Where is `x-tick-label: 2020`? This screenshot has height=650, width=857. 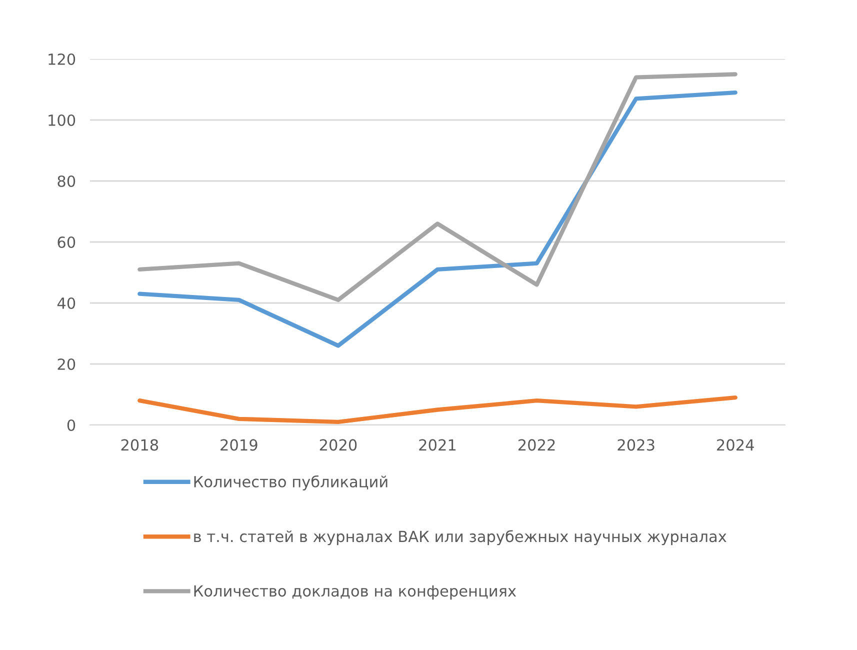
x-tick-label: 2020 is located at coordinates (338, 445).